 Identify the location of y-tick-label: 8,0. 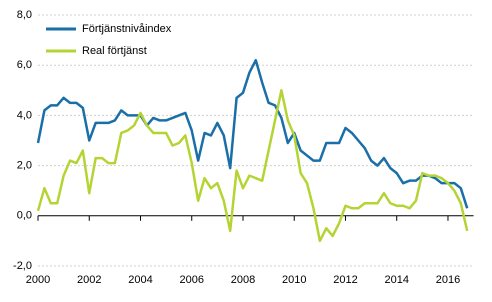
(24, 15).